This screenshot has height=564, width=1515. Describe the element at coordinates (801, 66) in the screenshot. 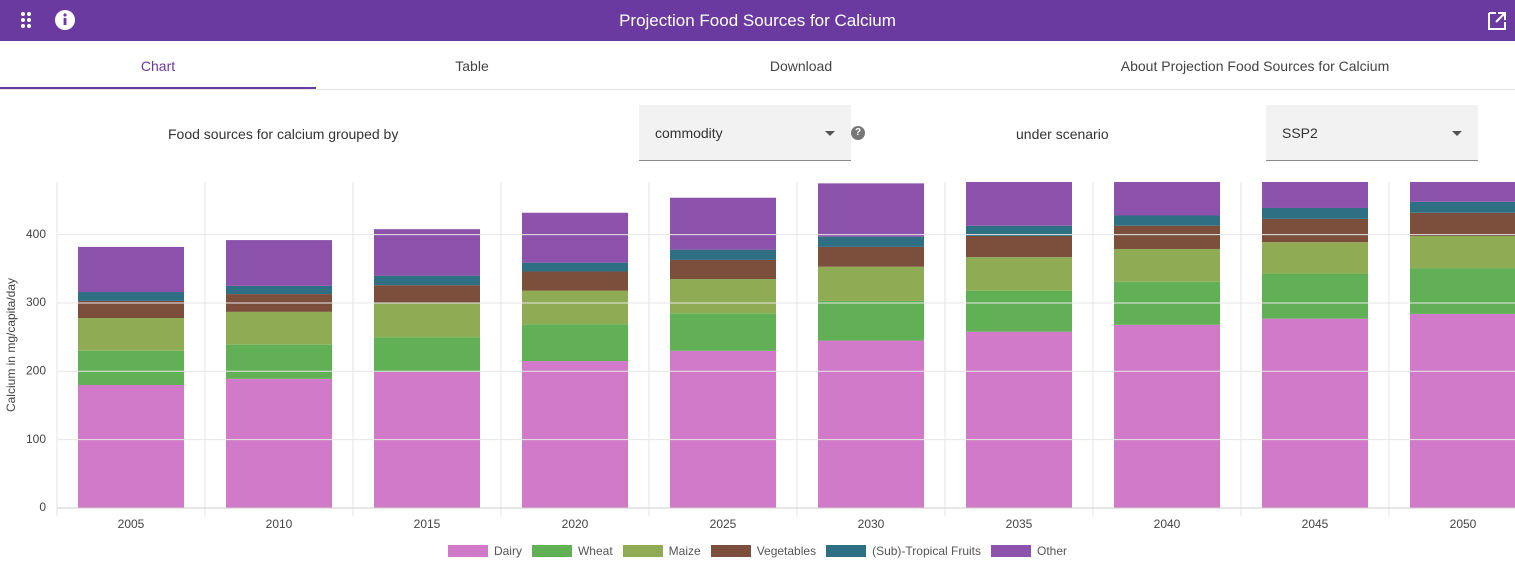

I see `tab: Download` at that location.